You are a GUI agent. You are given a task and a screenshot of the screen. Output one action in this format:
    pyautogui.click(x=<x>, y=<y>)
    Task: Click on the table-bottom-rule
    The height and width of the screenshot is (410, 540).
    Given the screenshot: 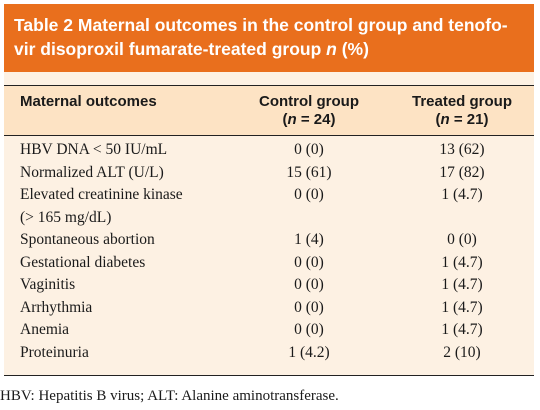 What is the action you would take?
    pyautogui.click(x=269, y=375)
    